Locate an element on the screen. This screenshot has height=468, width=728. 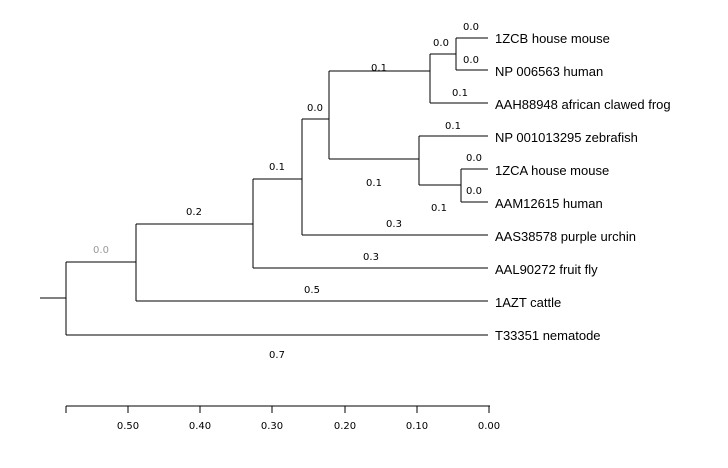
leaf-label-t33351: T33351 nematode is located at coordinates (548, 335).